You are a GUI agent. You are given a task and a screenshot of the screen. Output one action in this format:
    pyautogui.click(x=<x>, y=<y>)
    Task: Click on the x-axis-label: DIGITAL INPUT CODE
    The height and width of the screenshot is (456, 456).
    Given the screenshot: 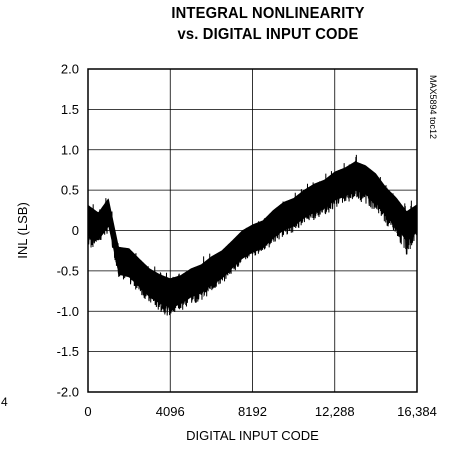 What is the action you would take?
    pyautogui.click(x=252, y=435)
    